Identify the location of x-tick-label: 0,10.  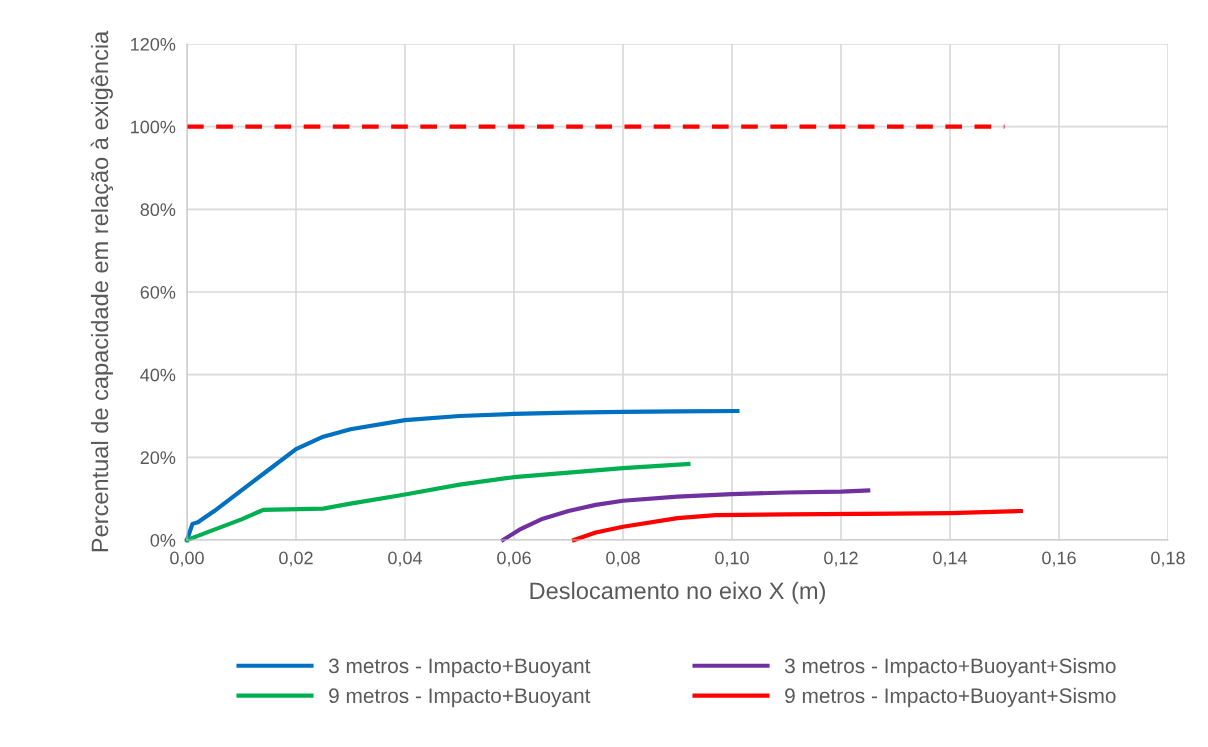
(732, 559).